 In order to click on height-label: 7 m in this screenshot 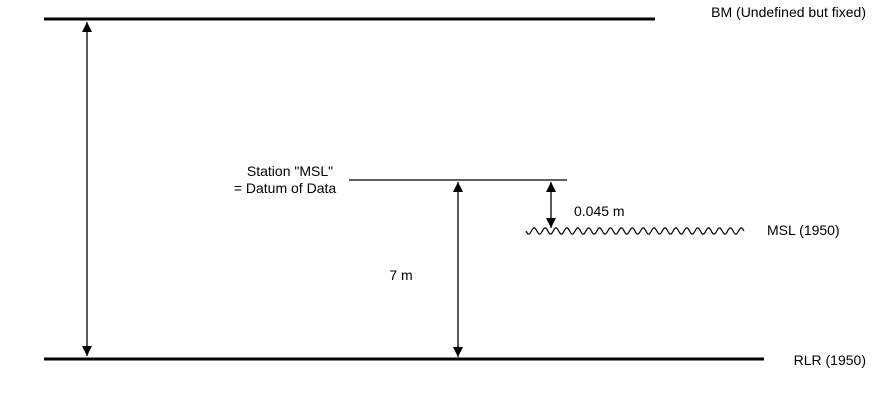, I will do `click(400, 275)`.